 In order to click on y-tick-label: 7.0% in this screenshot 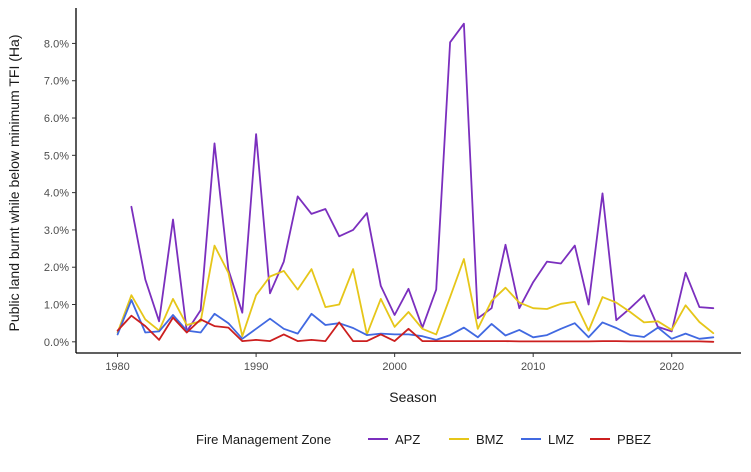, I will do `click(56, 82)`.